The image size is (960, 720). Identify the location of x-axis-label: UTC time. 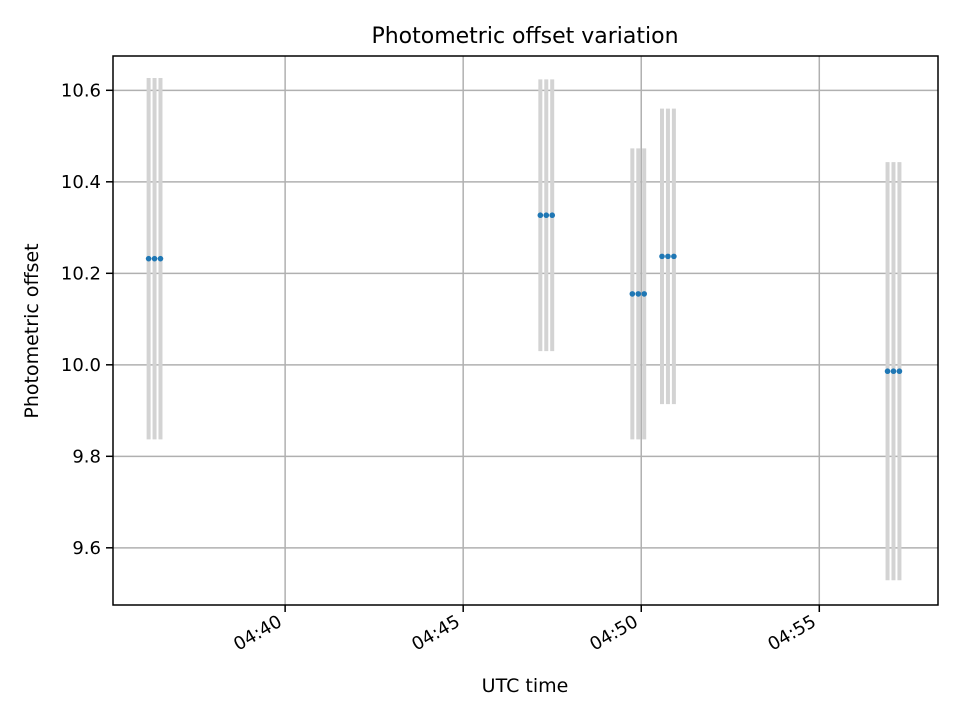
(525, 686).